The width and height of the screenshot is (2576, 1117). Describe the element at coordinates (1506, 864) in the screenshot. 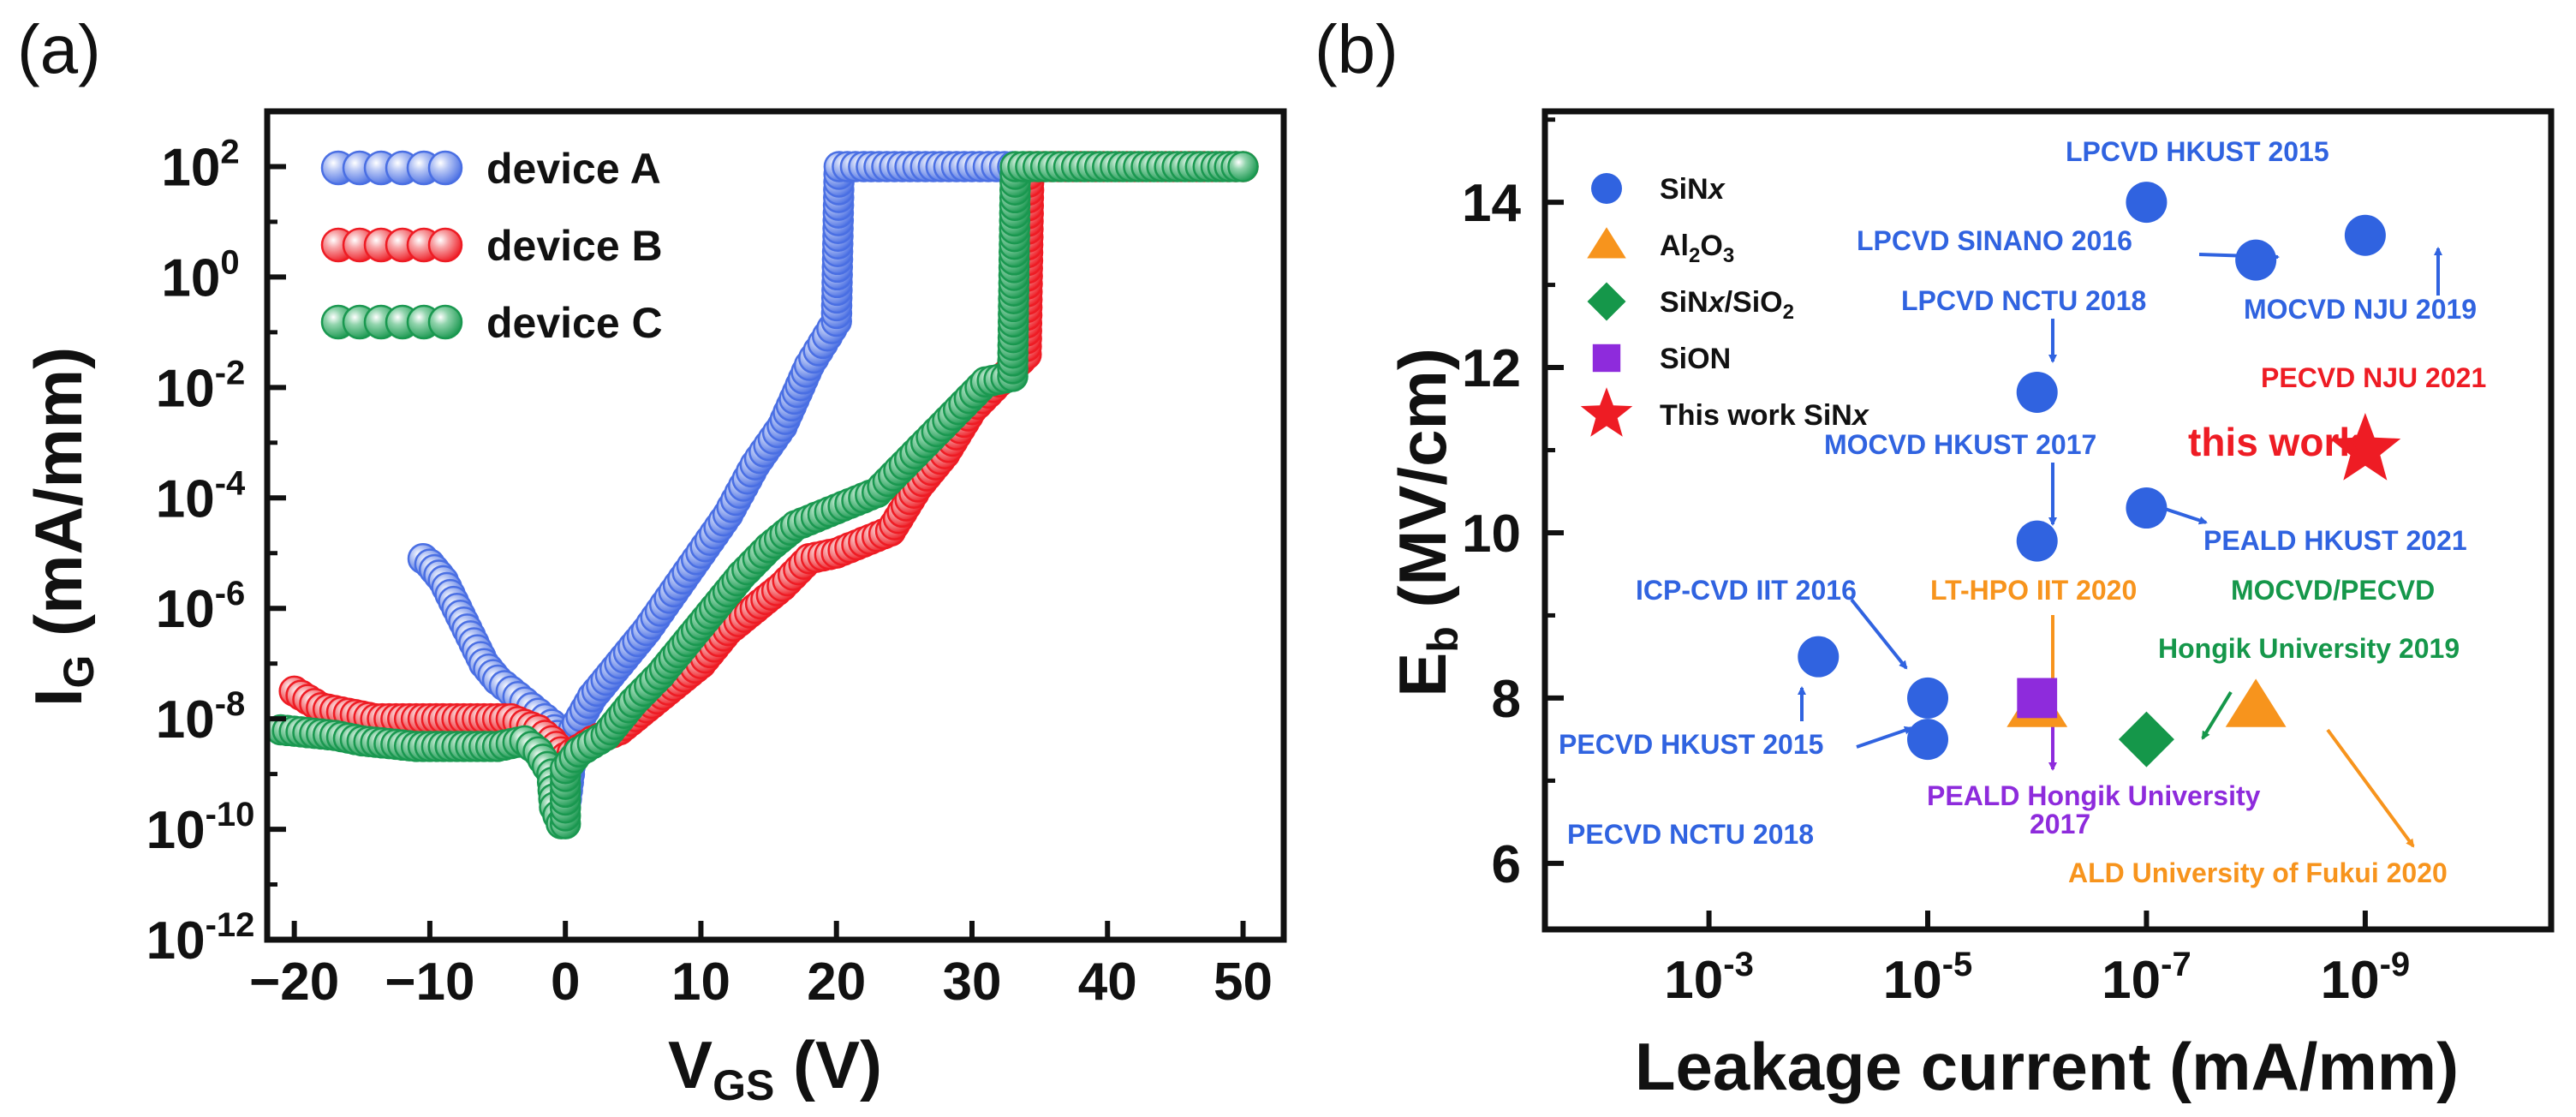

I see `y-tick-label: 6` at that location.